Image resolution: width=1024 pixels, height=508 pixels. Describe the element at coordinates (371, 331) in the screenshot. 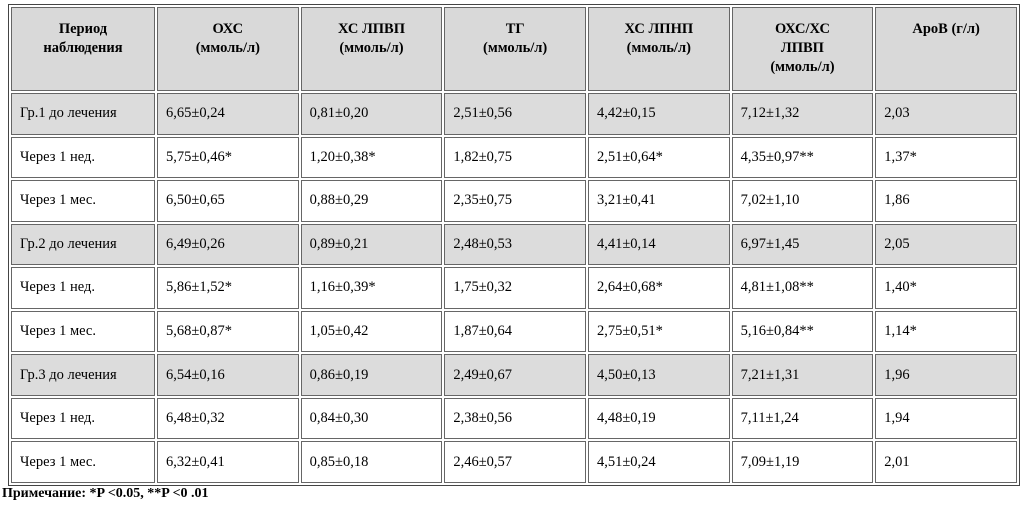

I see `table-cell: 1,05±0,42` at that location.